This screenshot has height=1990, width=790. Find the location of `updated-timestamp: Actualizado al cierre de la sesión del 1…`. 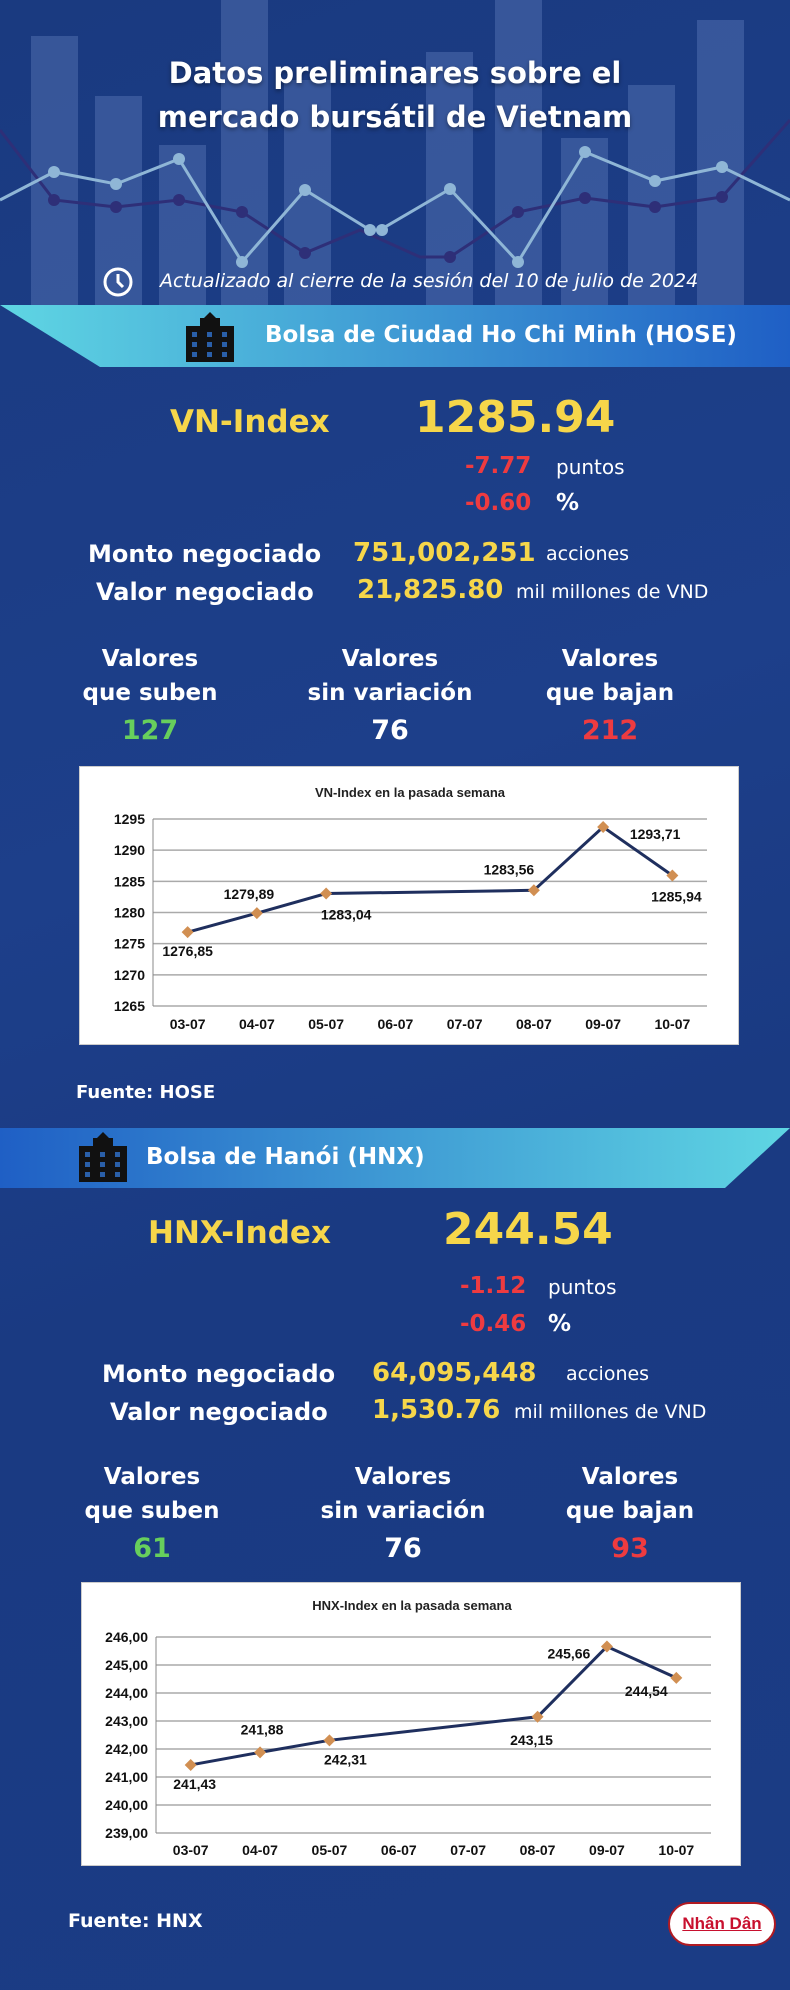

updated-timestamp: Actualizado al cierre de la sesión del 1… is located at coordinates (429, 281).